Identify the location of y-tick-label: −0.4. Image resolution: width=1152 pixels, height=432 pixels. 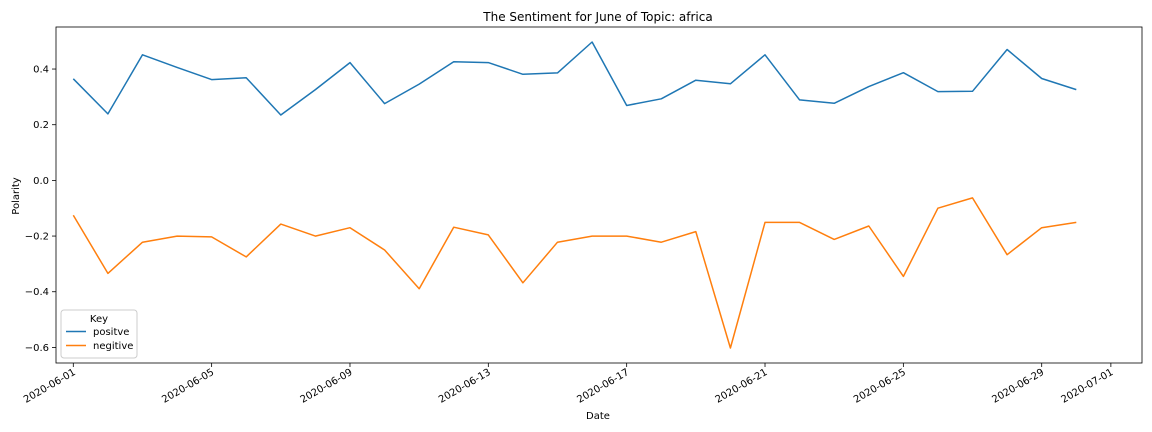
(37, 292).